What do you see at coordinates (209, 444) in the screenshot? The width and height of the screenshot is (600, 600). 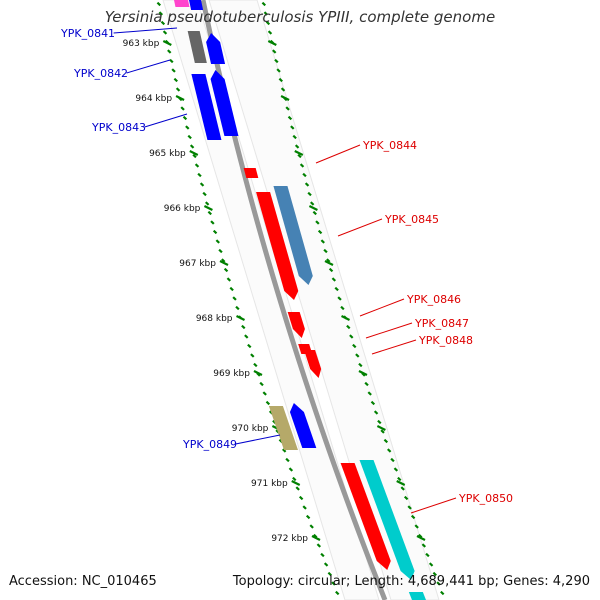 I see `gene-label: YPK_0849` at bounding box center [209, 444].